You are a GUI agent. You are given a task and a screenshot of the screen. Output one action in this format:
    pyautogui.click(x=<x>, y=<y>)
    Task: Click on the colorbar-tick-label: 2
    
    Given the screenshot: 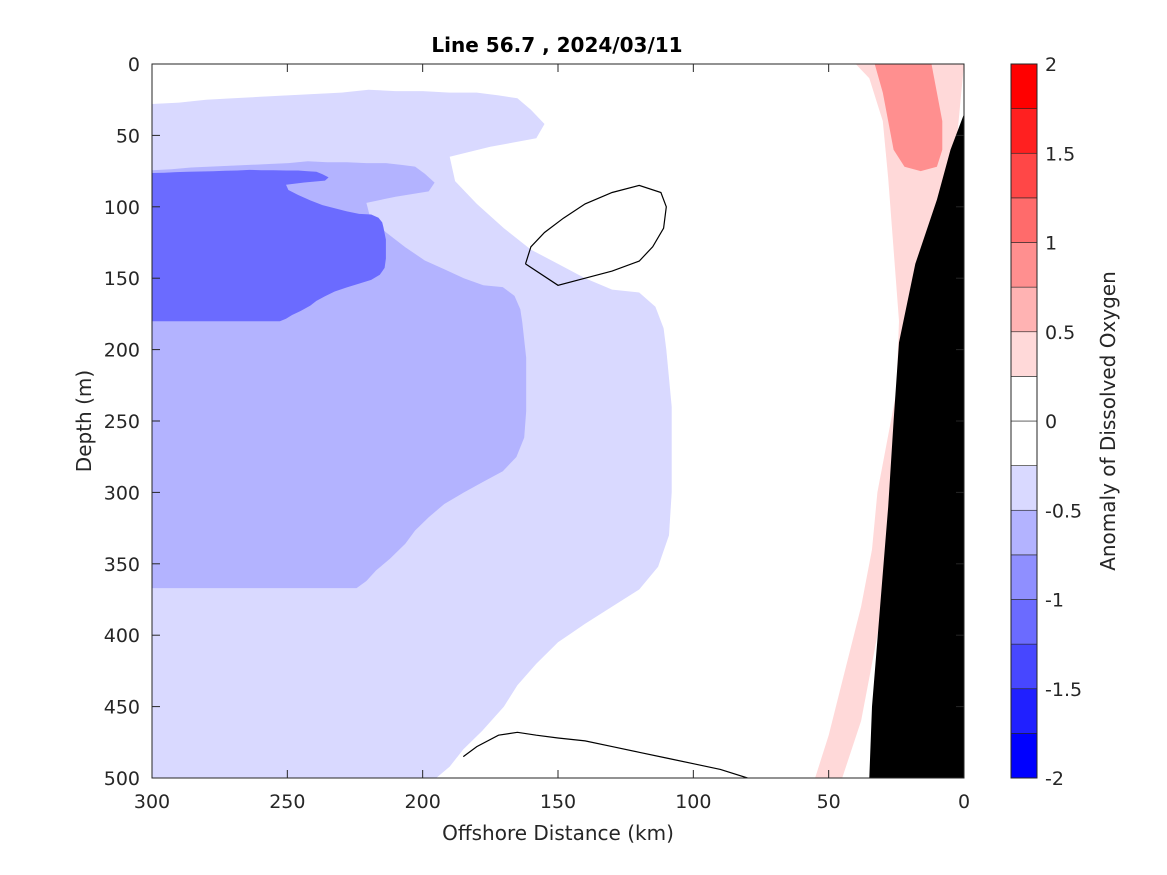 What is the action you would take?
    pyautogui.click(x=1051, y=65)
    